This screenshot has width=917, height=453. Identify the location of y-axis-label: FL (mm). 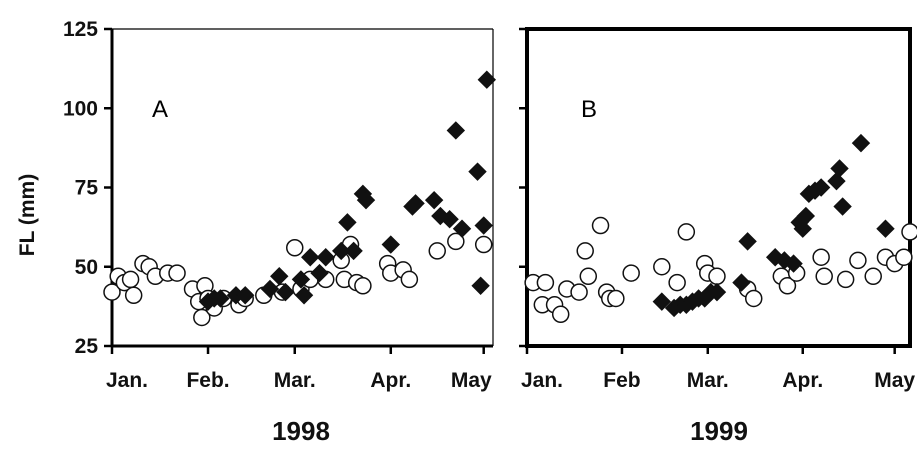
(27, 215).